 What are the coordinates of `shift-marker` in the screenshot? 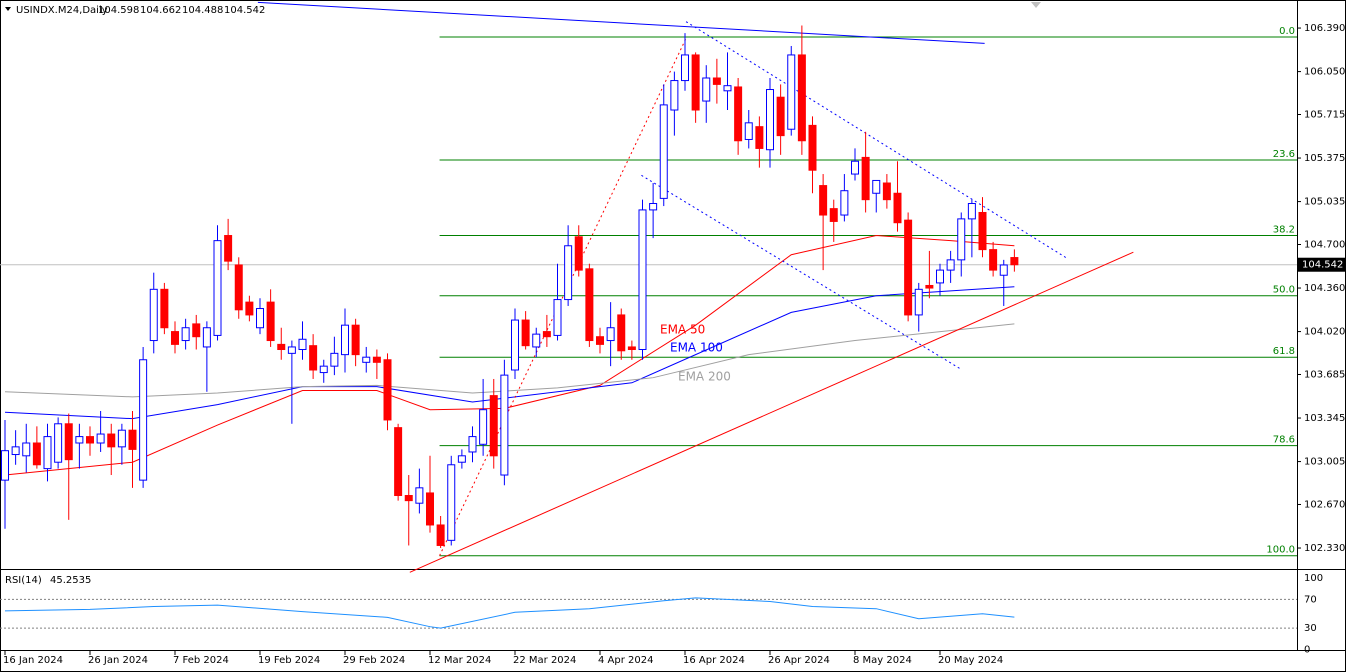 It's located at (1036, 5).